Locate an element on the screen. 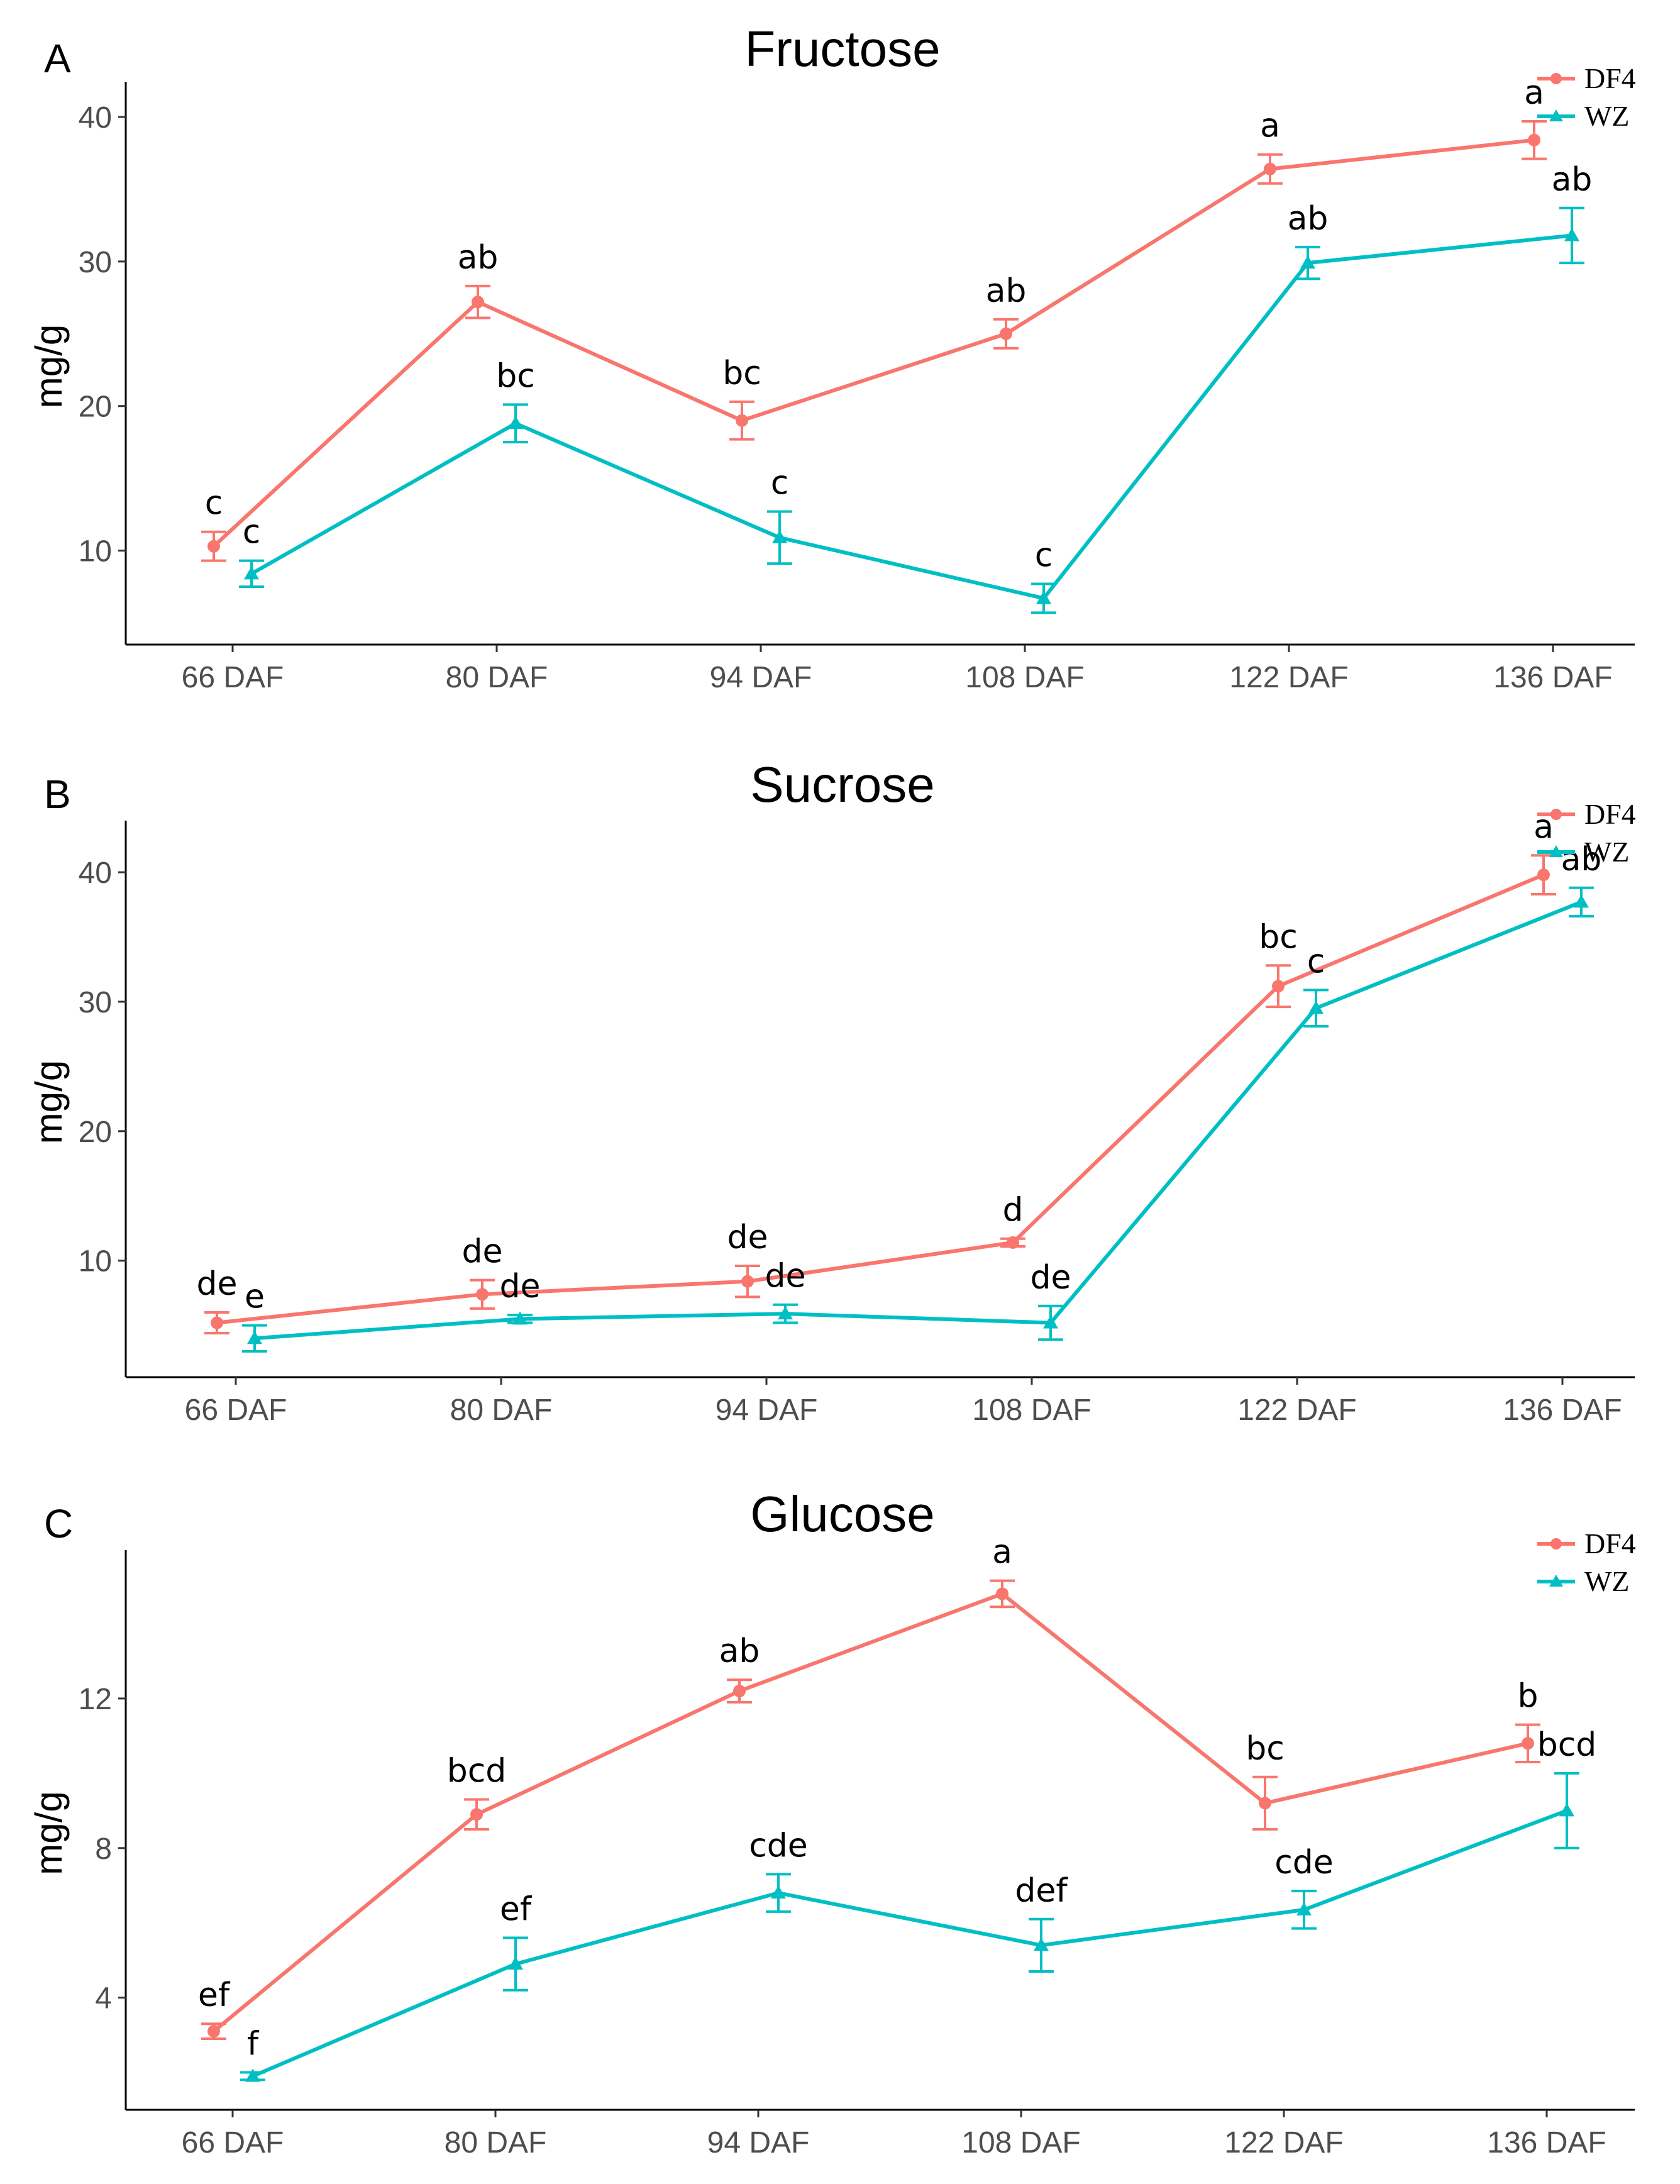  glucose-wz-significance-label: def is located at coordinates (1041, 1891).